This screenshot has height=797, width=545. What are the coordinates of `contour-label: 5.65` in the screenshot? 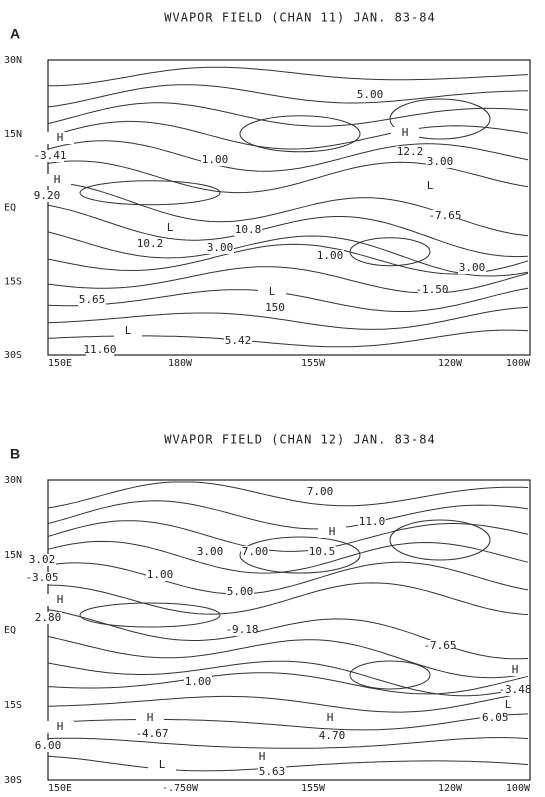 It's located at (92, 299).